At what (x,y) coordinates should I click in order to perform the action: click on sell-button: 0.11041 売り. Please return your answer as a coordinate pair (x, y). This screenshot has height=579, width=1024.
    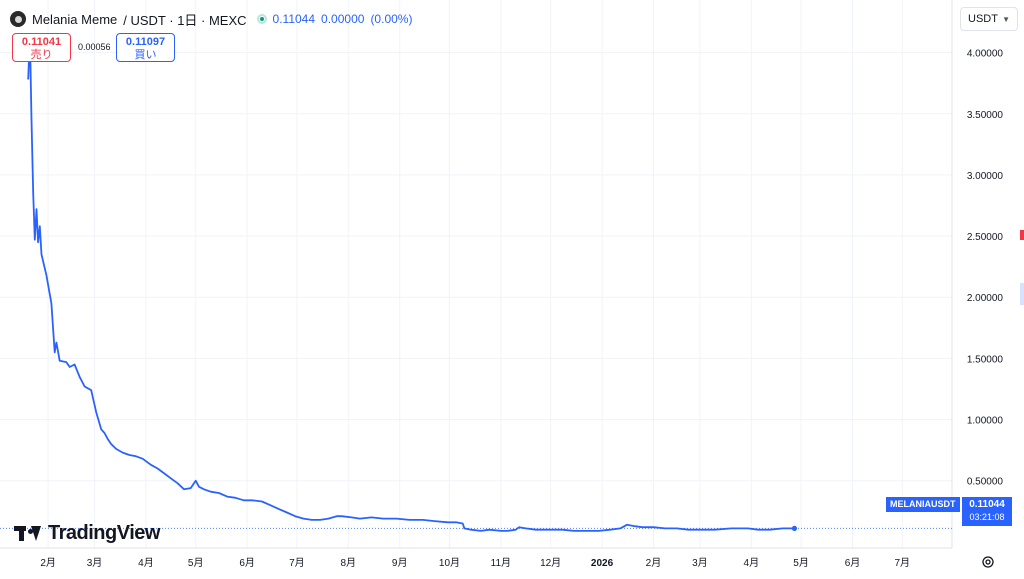
    Looking at the image, I should click on (41, 47).